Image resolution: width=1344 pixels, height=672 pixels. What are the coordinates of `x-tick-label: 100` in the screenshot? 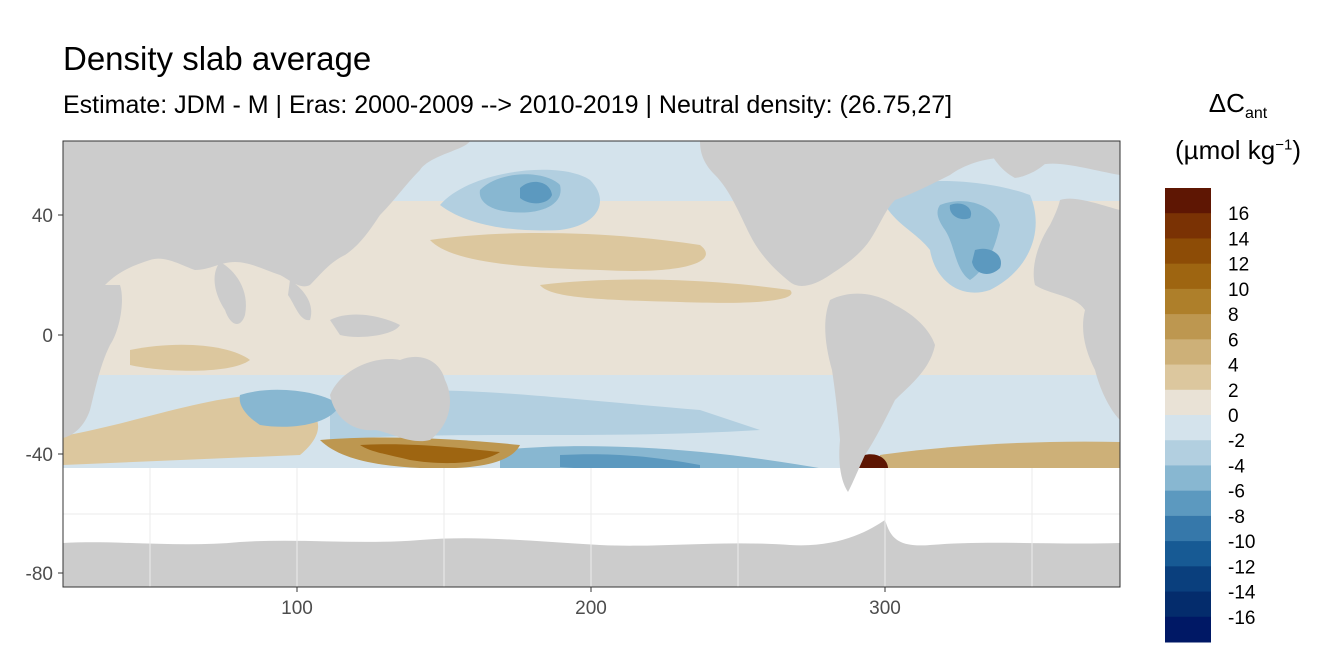 It's located at (297, 608).